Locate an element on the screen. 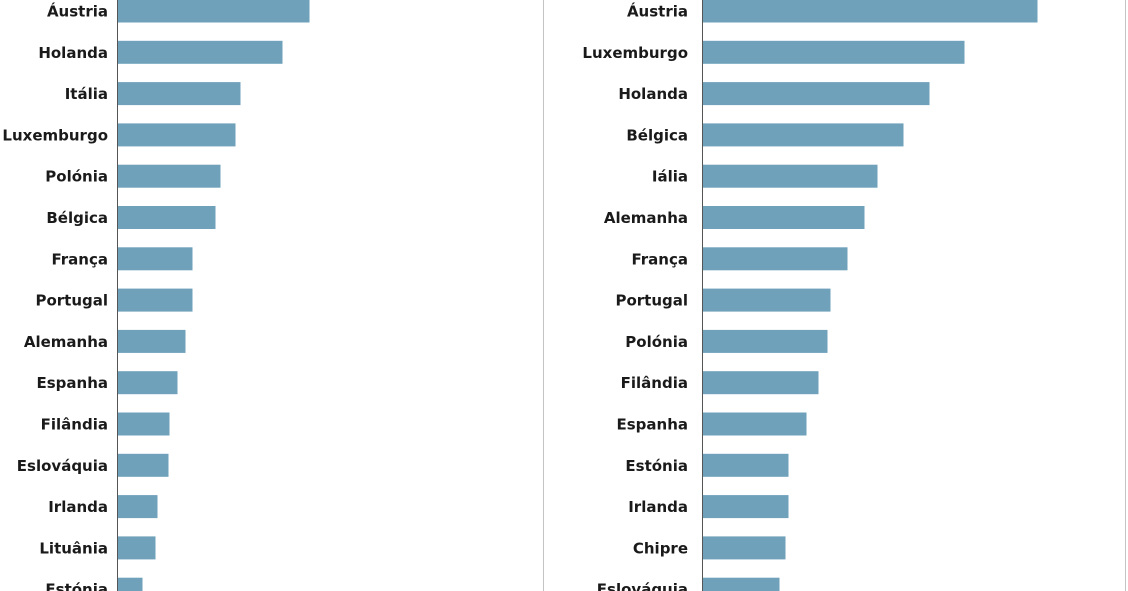  left-category-label-14: Estónia is located at coordinates (76, 586).